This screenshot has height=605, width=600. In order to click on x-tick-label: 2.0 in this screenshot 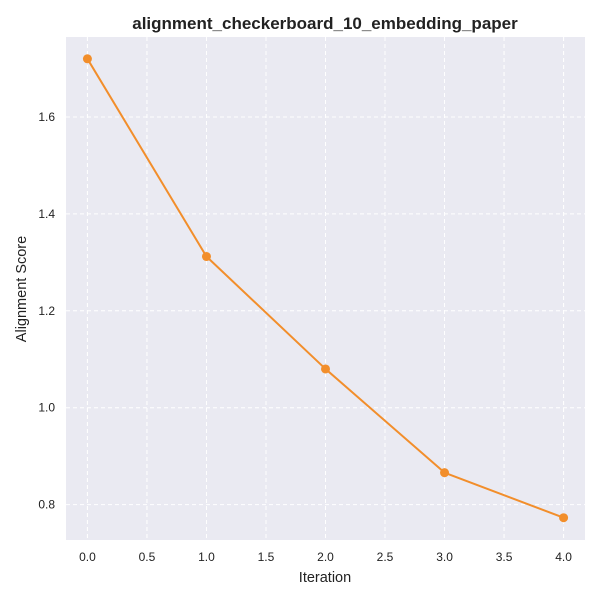, I will do `click(325, 557)`.